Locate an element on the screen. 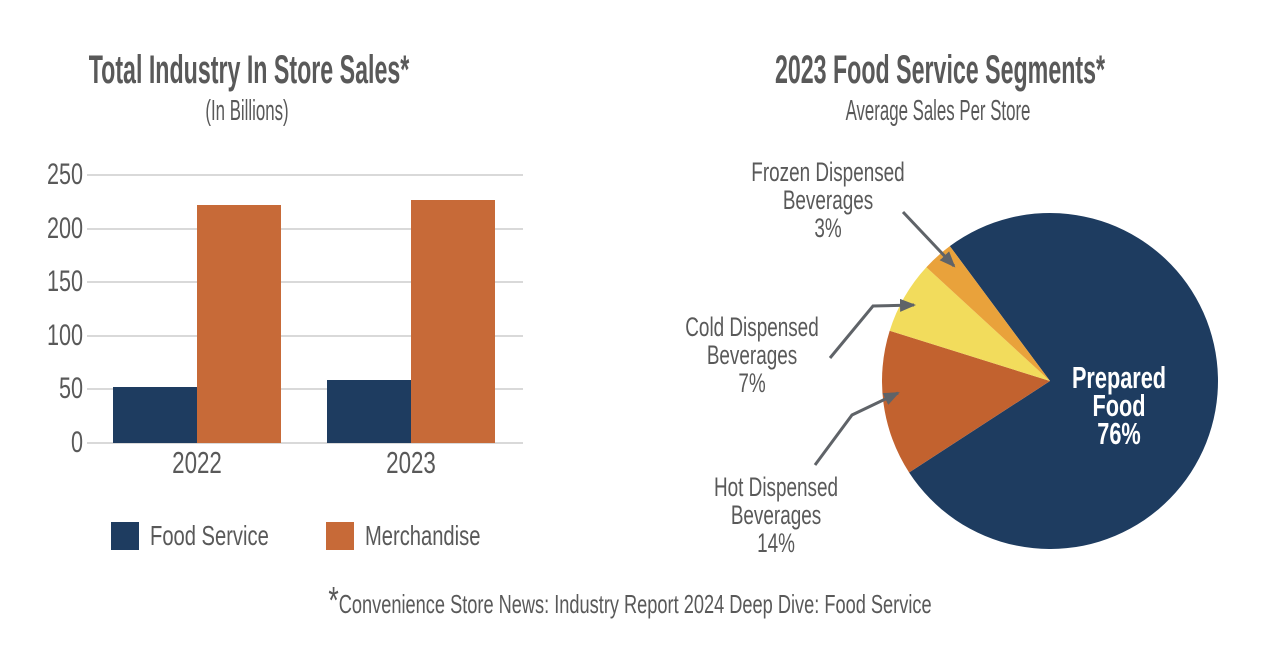  y-axis-tick-label-50: 50 is located at coordinates (70, 389).